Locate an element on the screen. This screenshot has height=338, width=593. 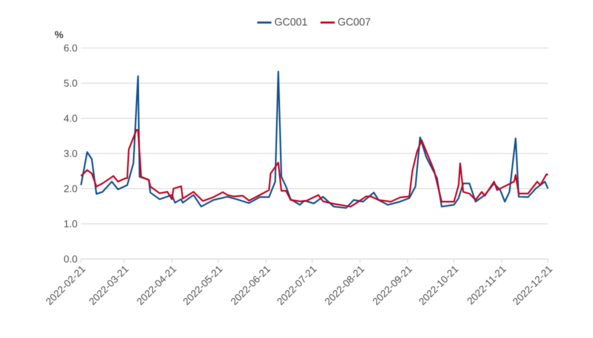
y-tick-label: 4.0 is located at coordinates (71, 118).